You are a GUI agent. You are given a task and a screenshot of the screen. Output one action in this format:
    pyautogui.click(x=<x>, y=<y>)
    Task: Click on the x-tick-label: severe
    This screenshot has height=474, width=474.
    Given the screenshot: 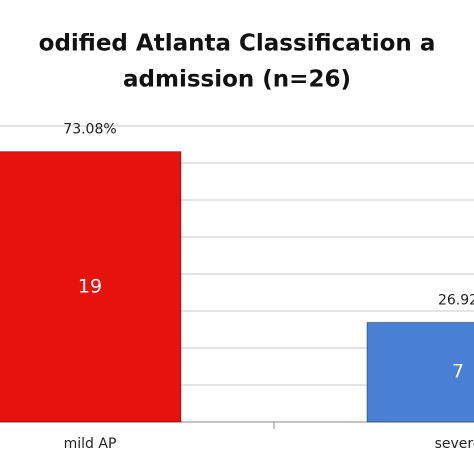 What is the action you would take?
    pyautogui.click(x=454, y=444)
    